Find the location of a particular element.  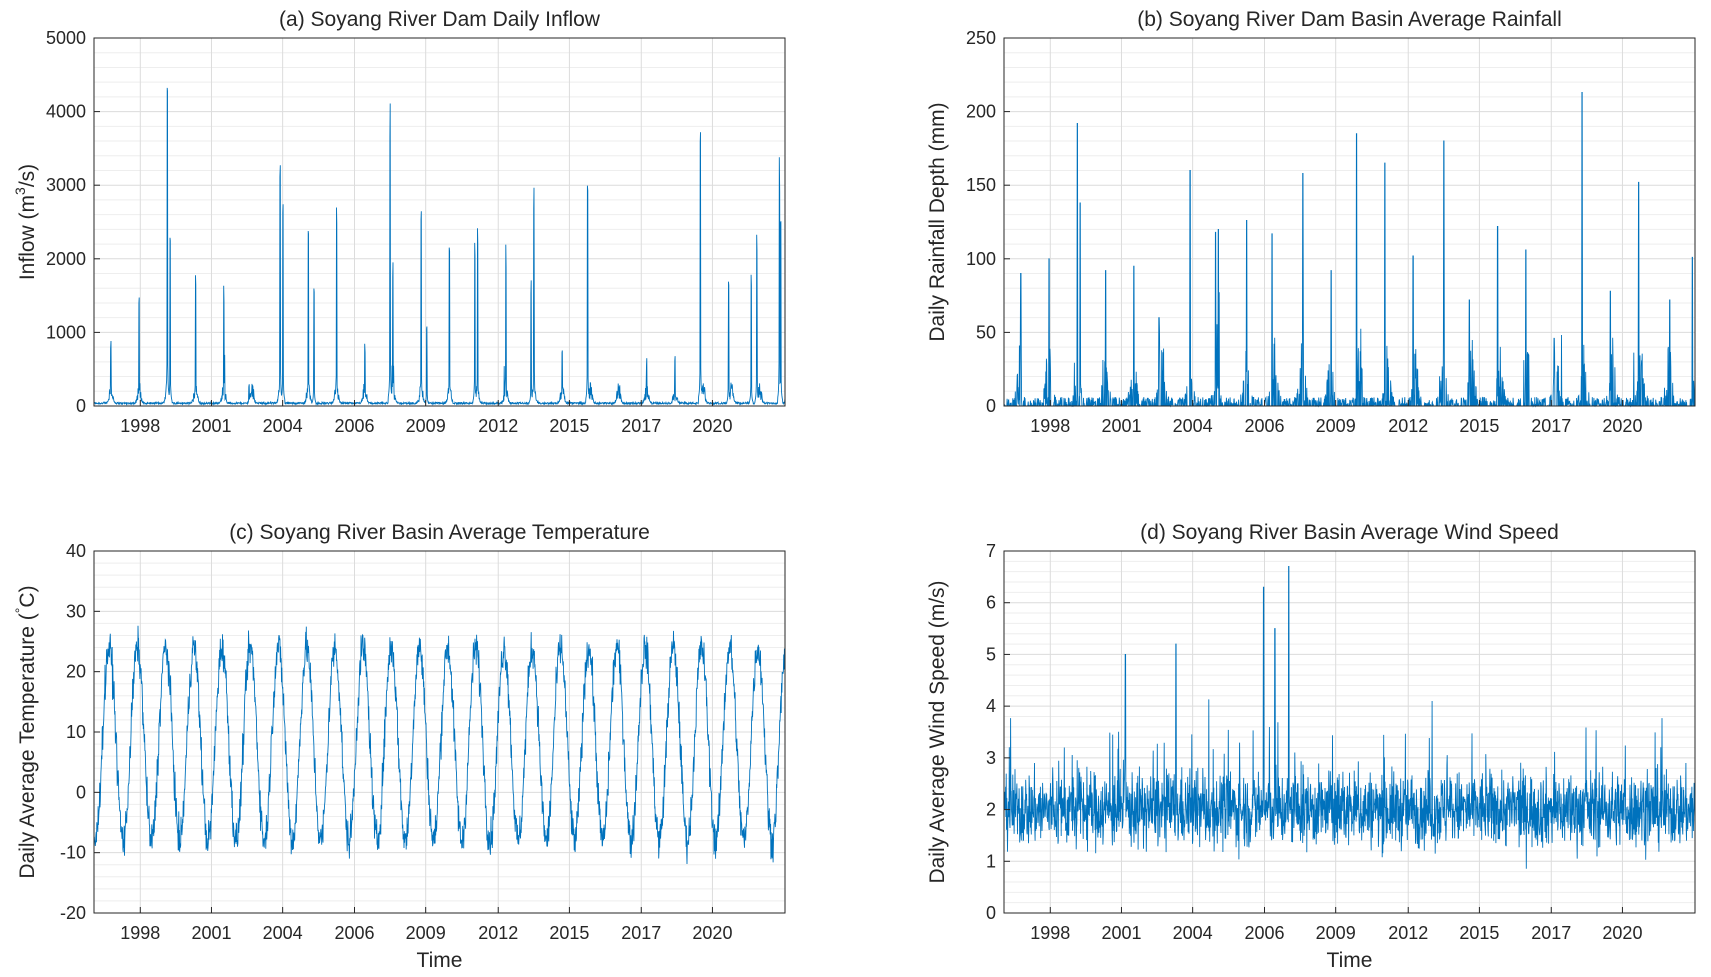

y-tick-label: 4 is located at coordinates (991, 706).